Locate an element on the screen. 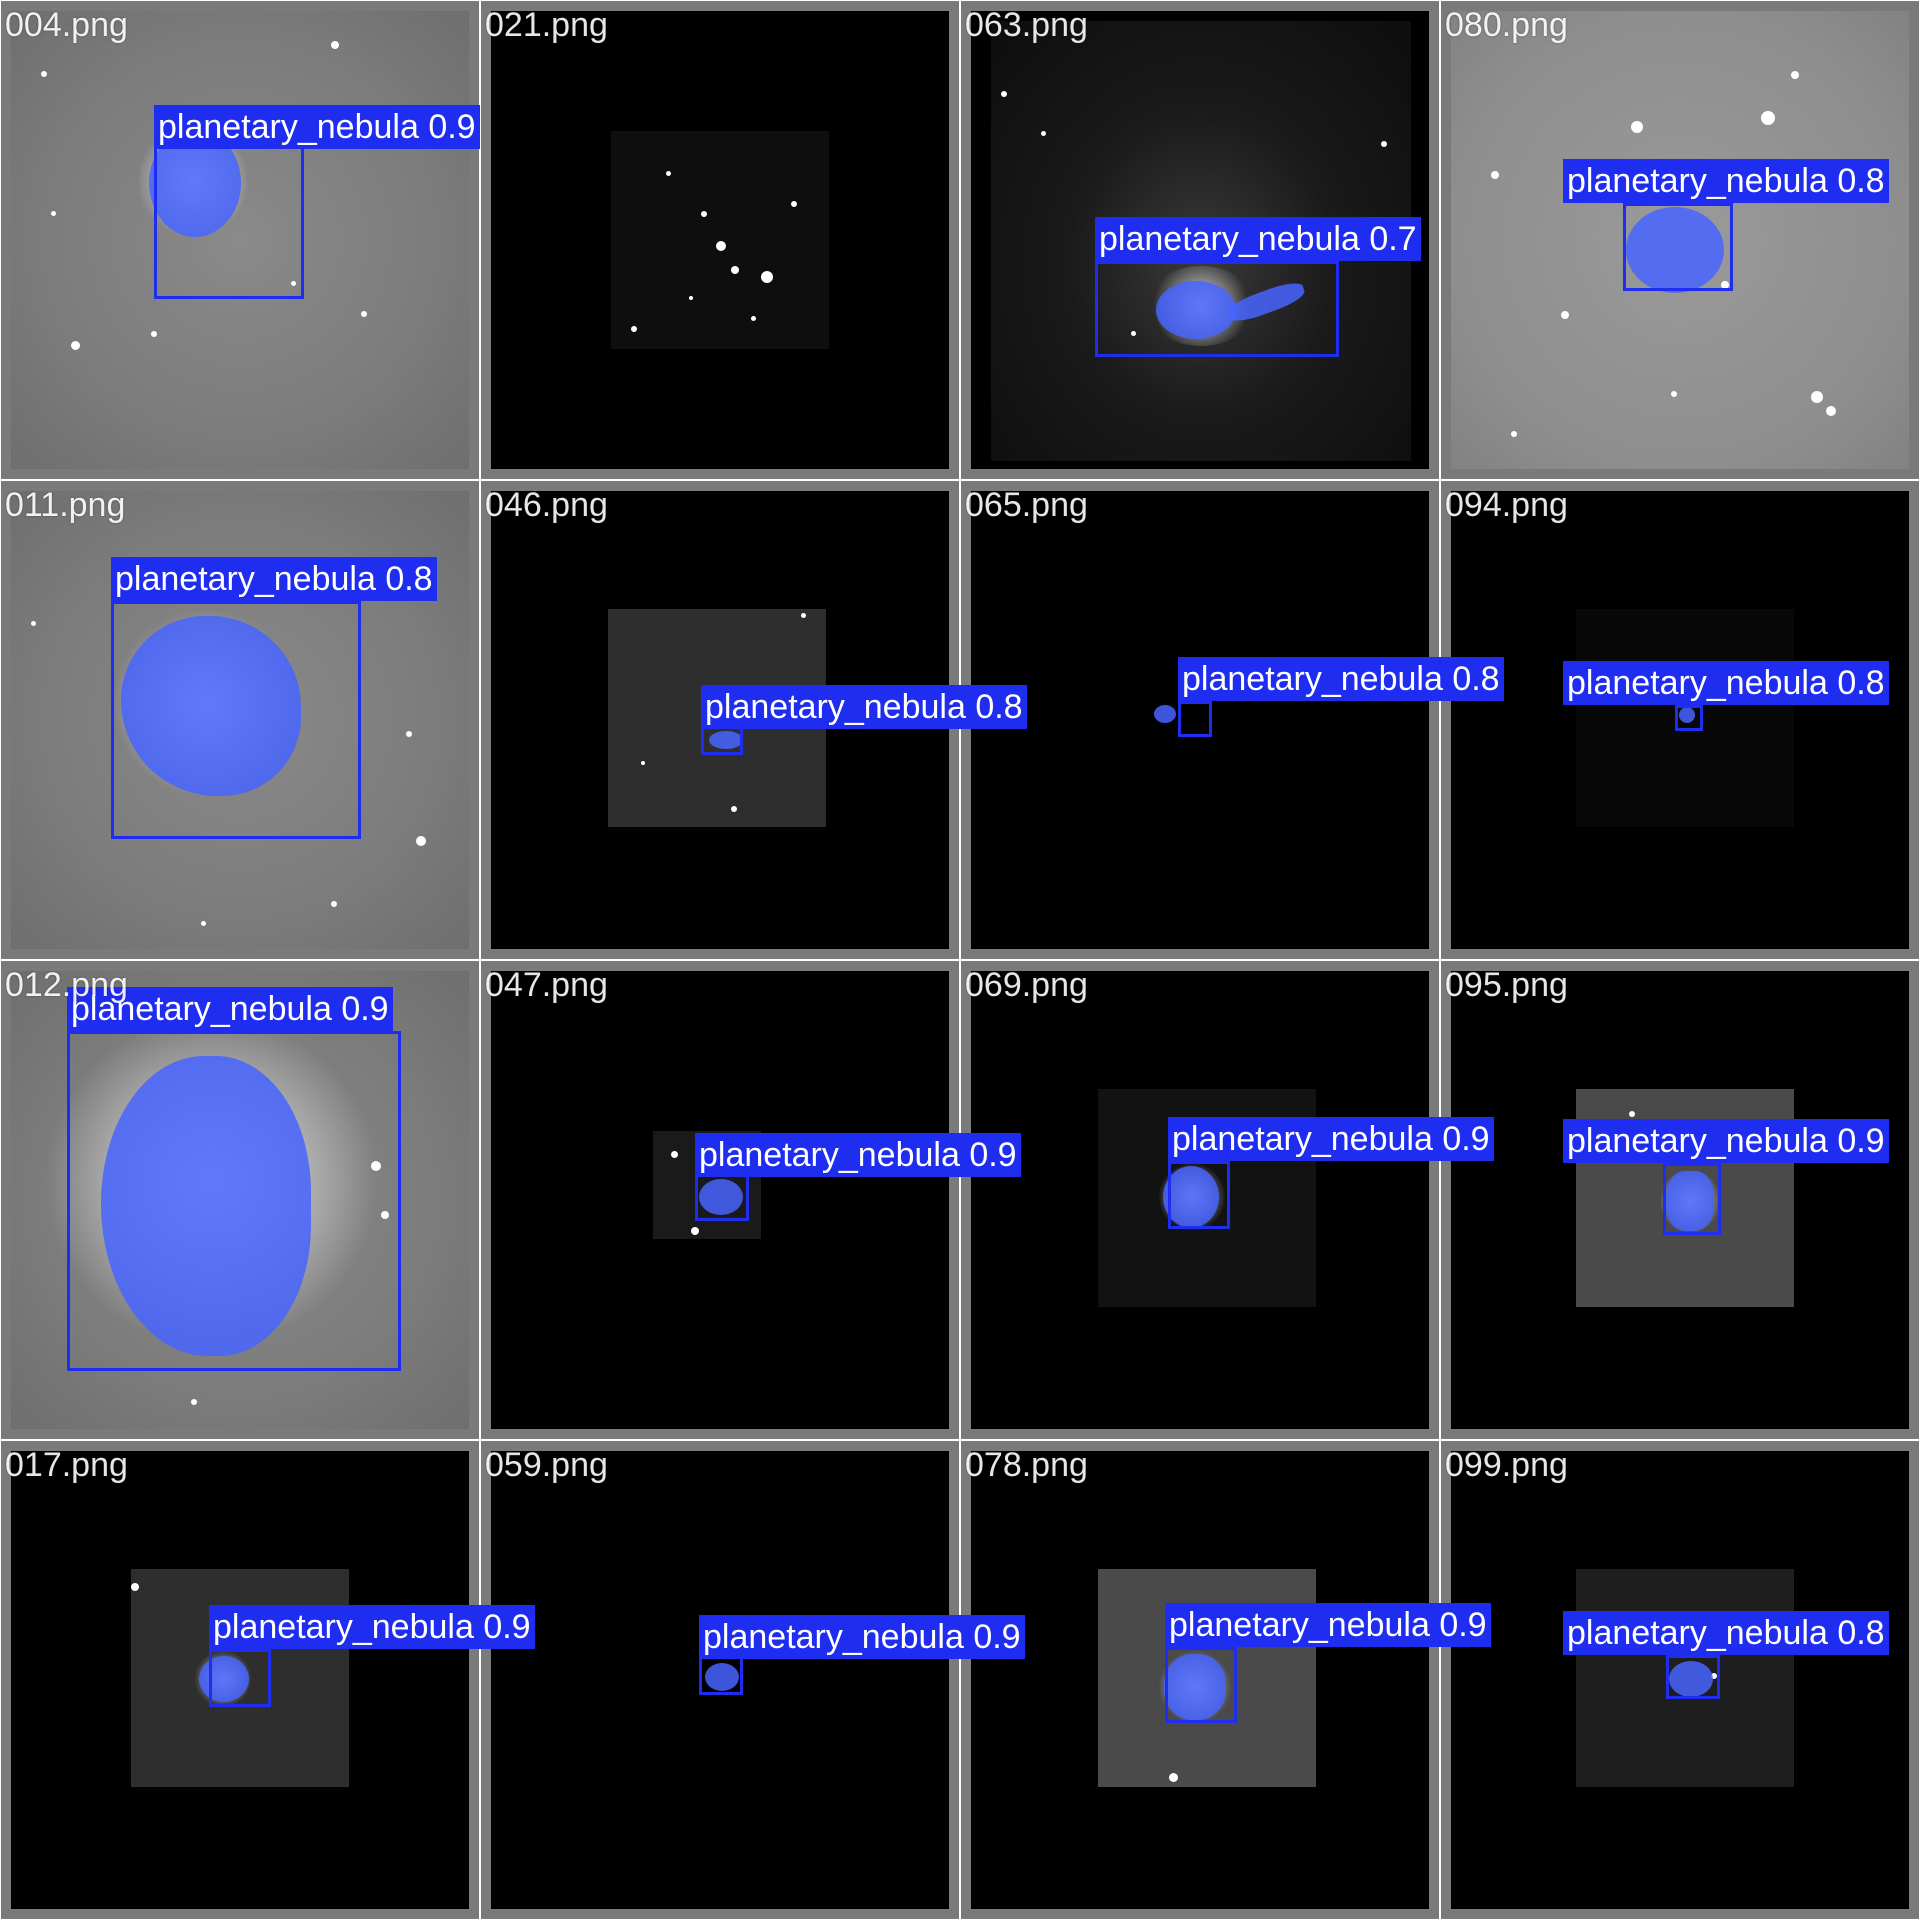  image-filename: 063.png is located at coordinates (1026, 25).